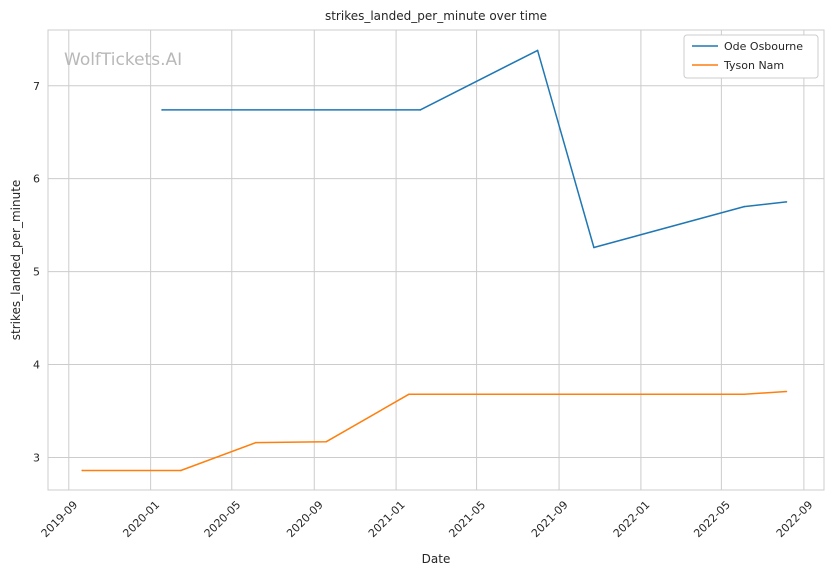 Image resolution: width=833 pixels, height=575 pixels. What do you see at coordinates (16, 260) in the screenshot?
I see `y-axis-label: strikes_landed_per_minute` at bounding box center [16, 260].